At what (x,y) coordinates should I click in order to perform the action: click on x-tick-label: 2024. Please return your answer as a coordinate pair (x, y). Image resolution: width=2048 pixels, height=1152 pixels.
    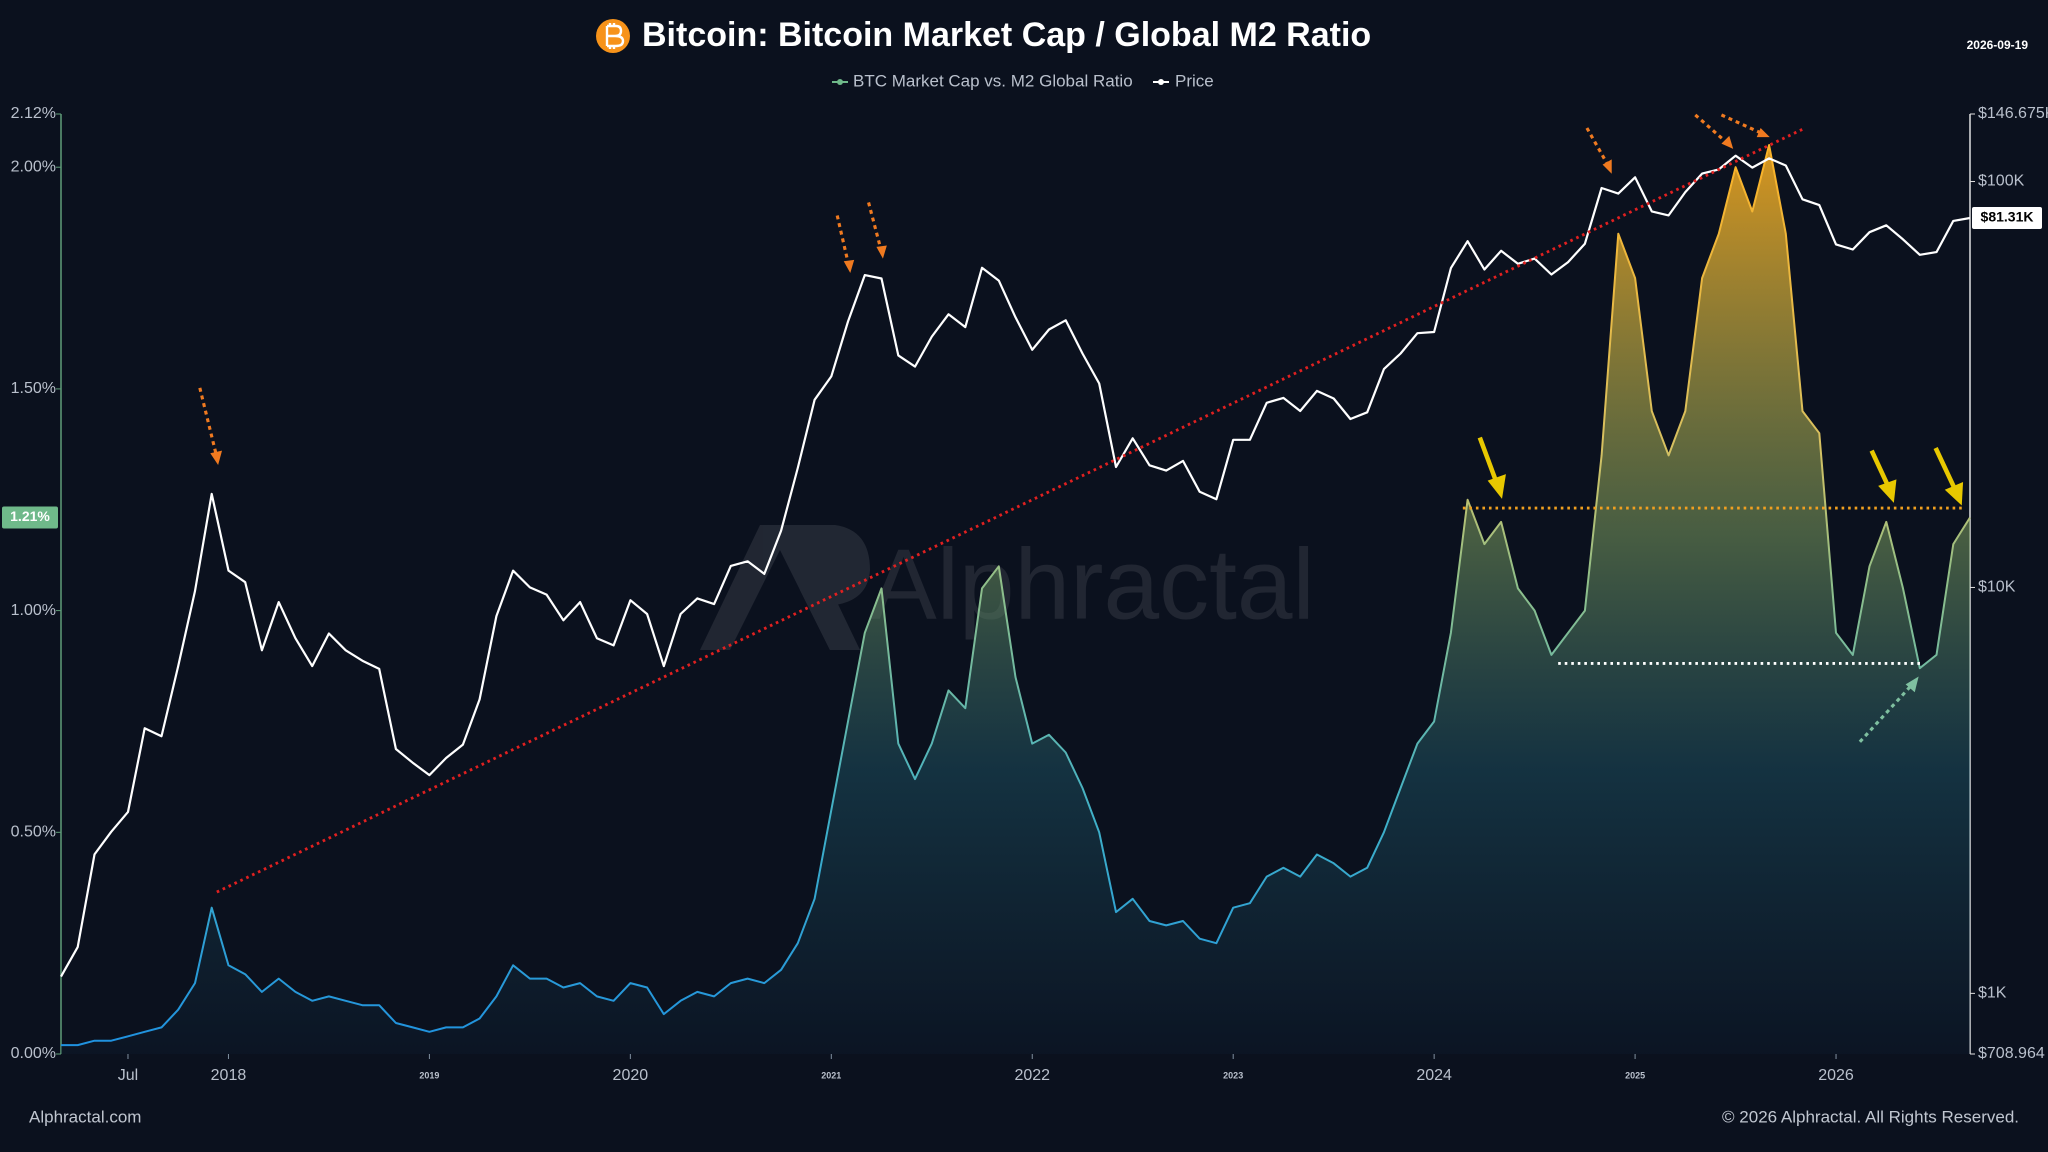
    Looking at the image, I should click on (1434, 1075).